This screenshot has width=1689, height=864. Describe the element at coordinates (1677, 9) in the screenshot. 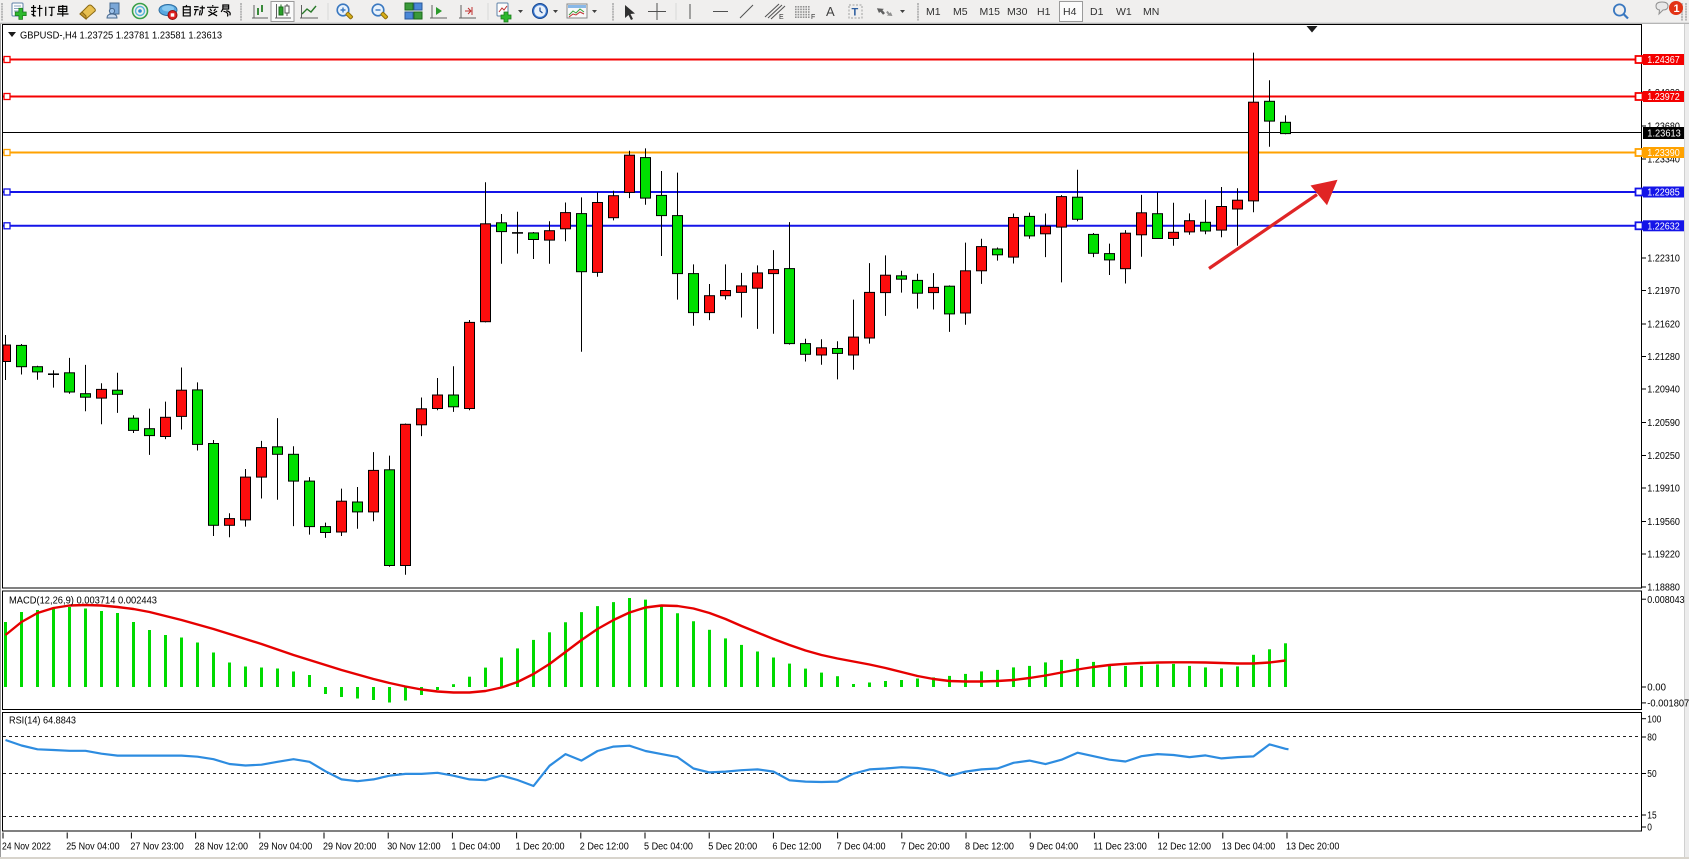

I see `svg-text: 1` at that location.